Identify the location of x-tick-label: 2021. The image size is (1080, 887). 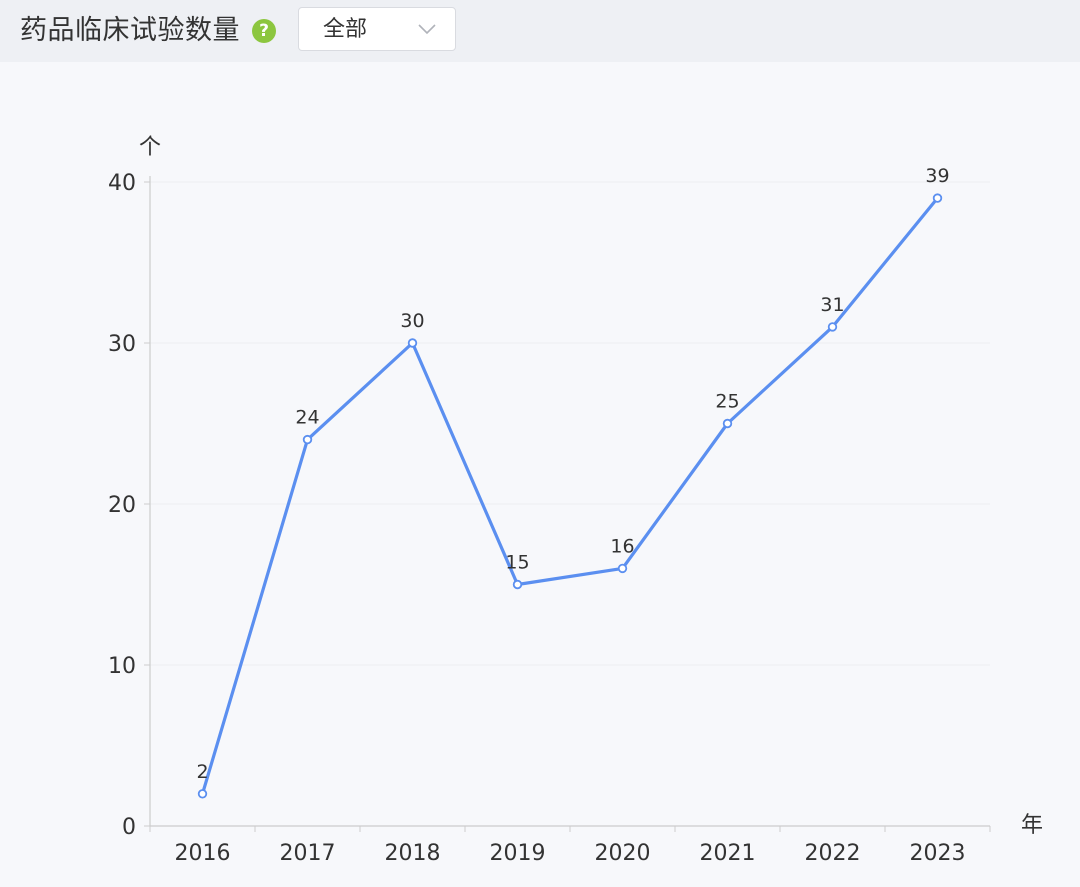
(728, 853).